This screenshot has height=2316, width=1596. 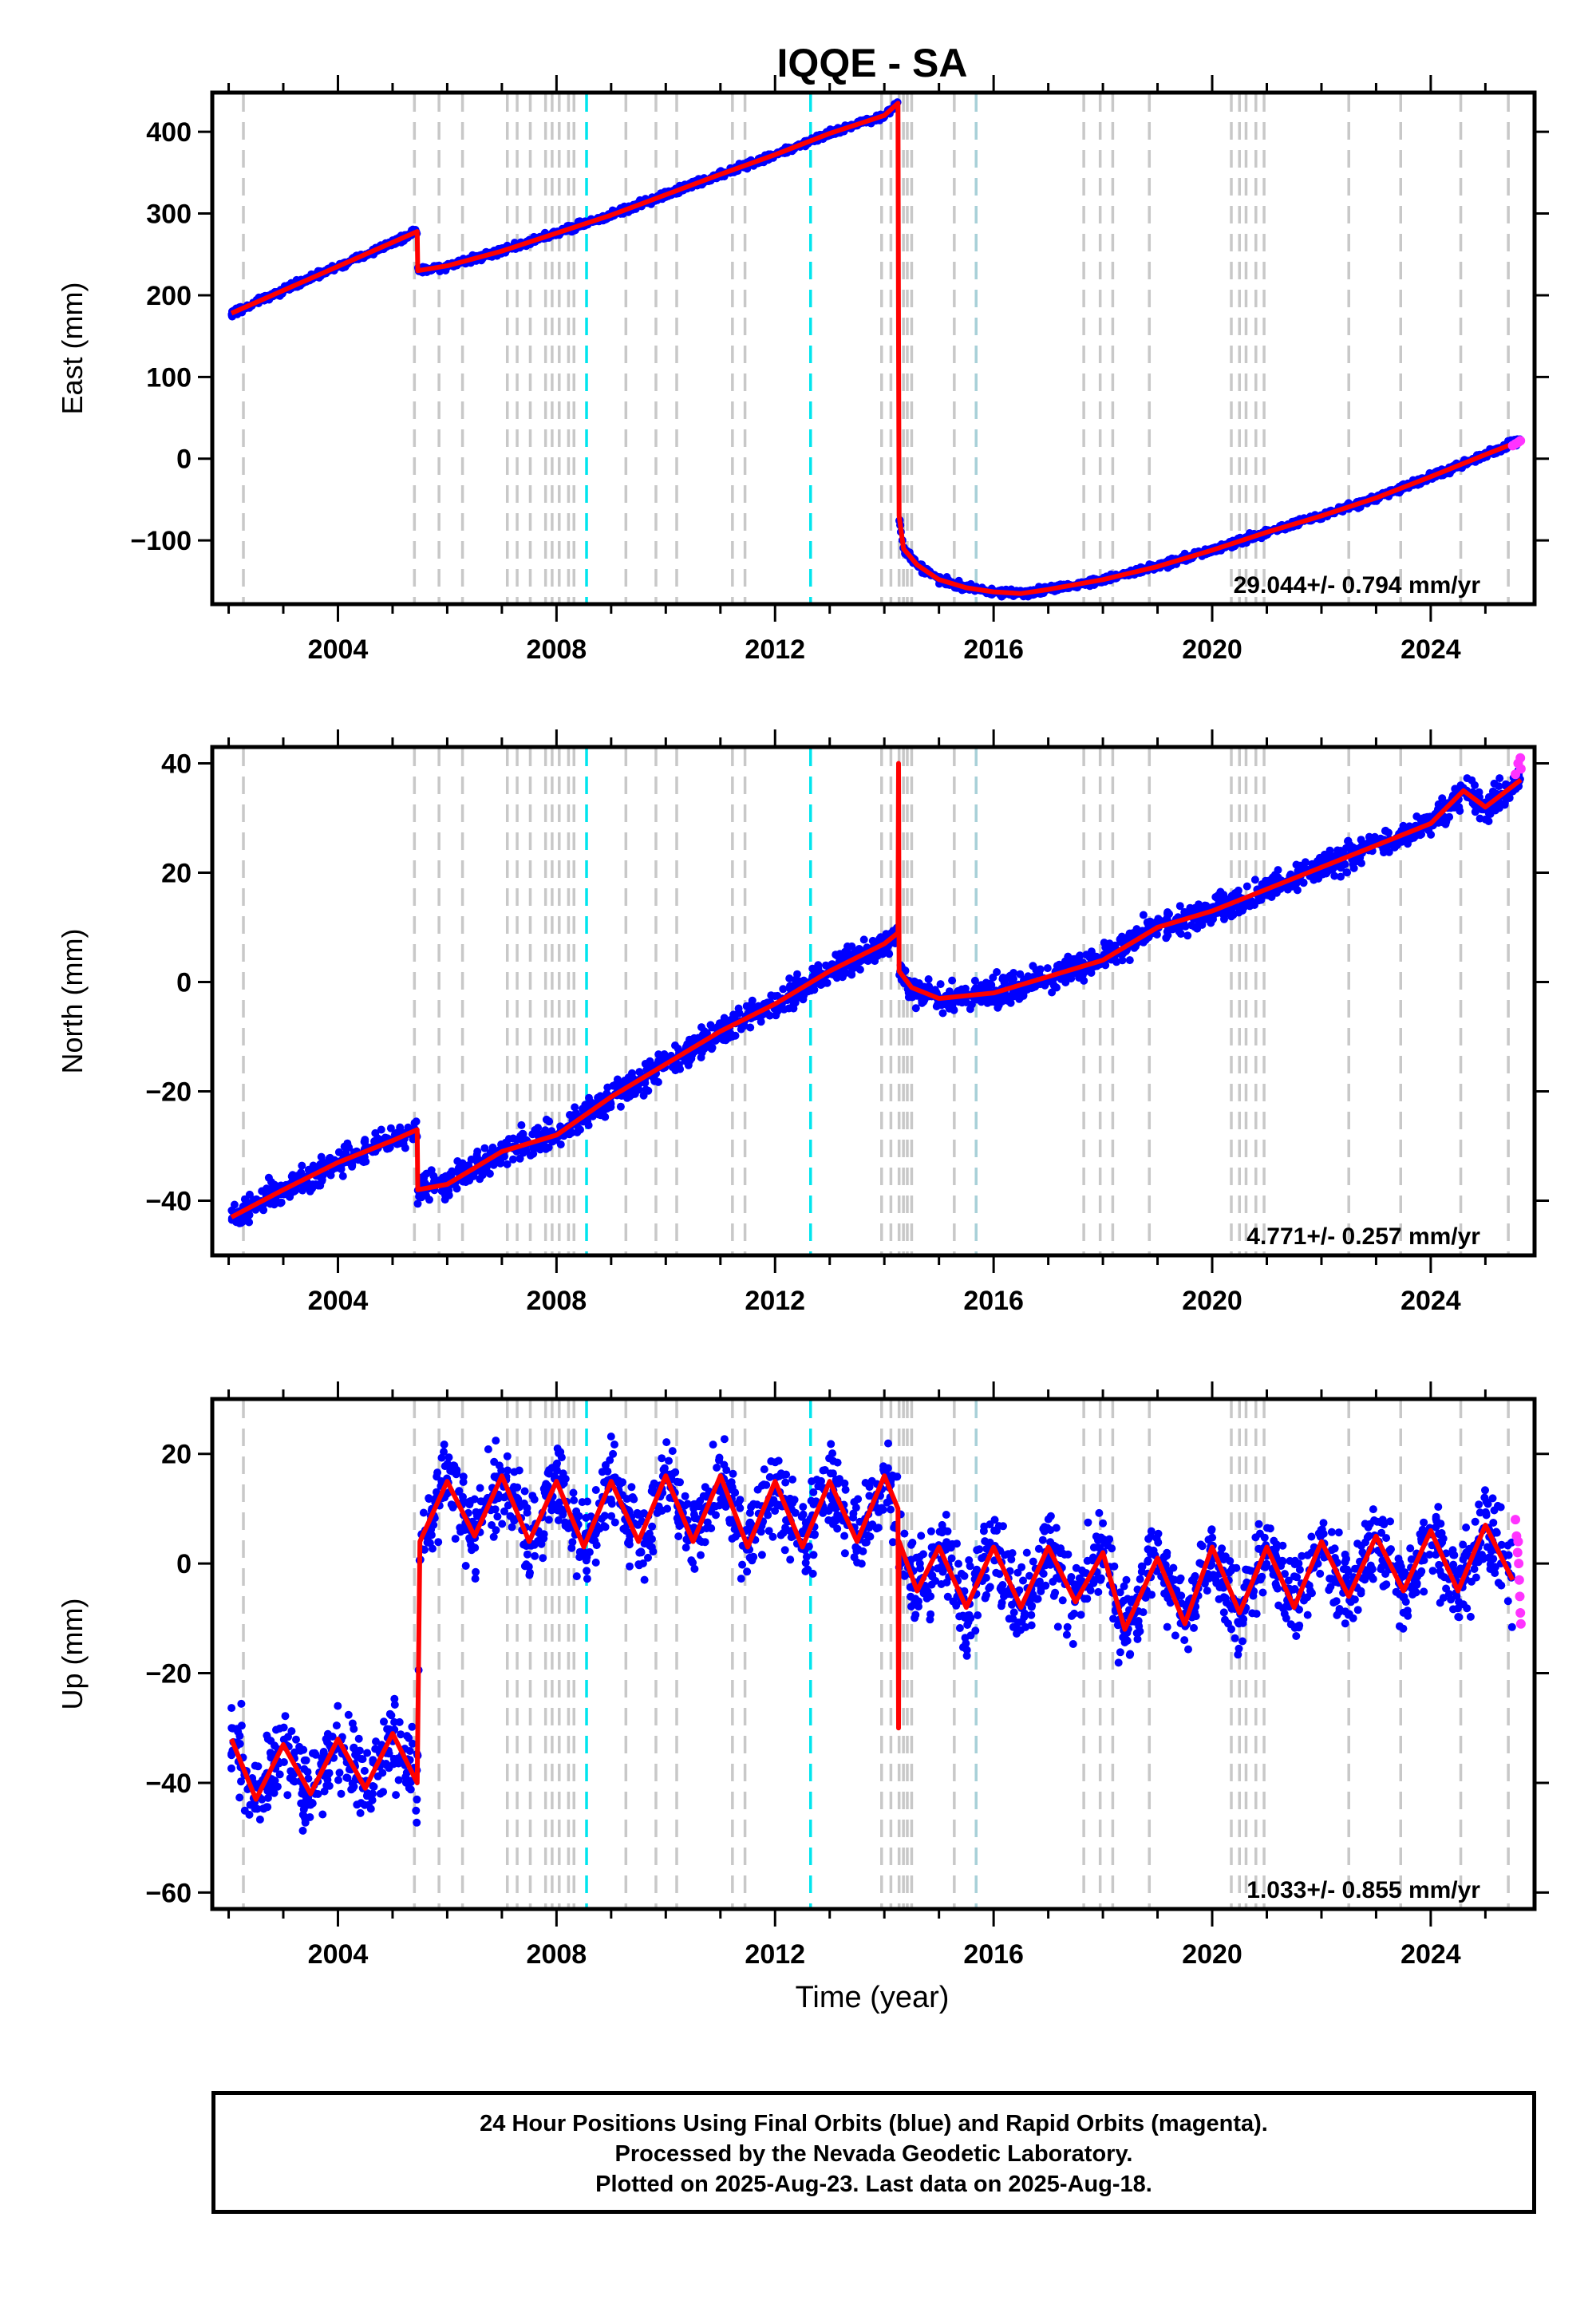 I want to click on x-tick-label: 2016, so click(x=993, y=649).